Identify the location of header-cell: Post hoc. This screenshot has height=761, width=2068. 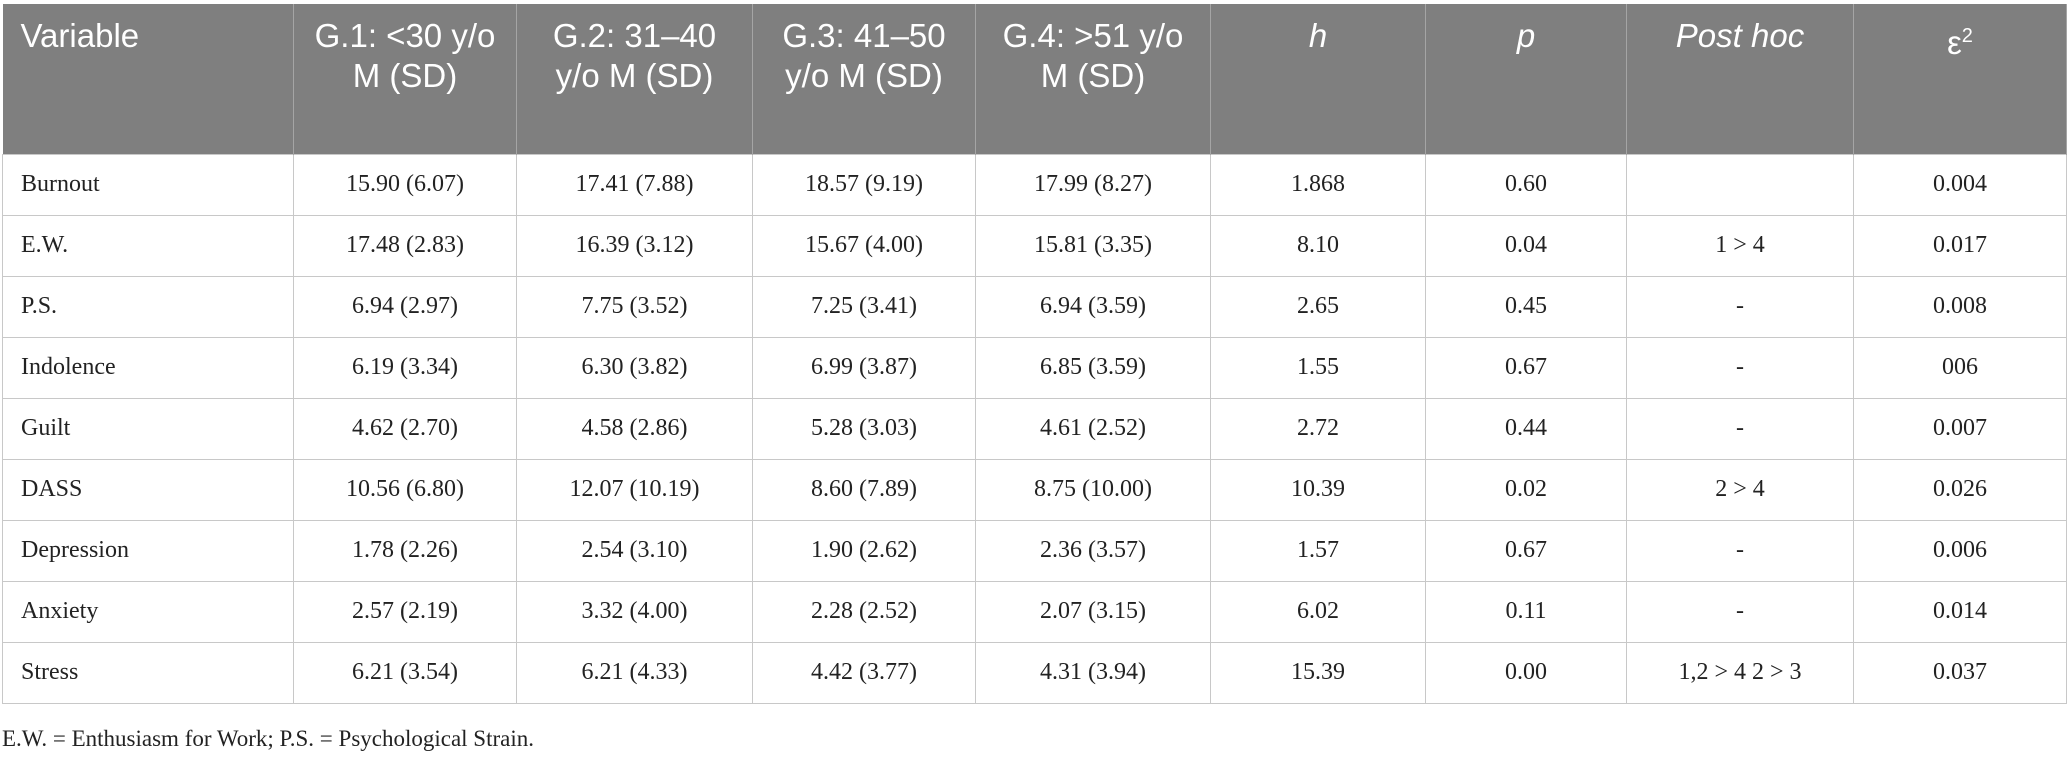
(1740, 79).